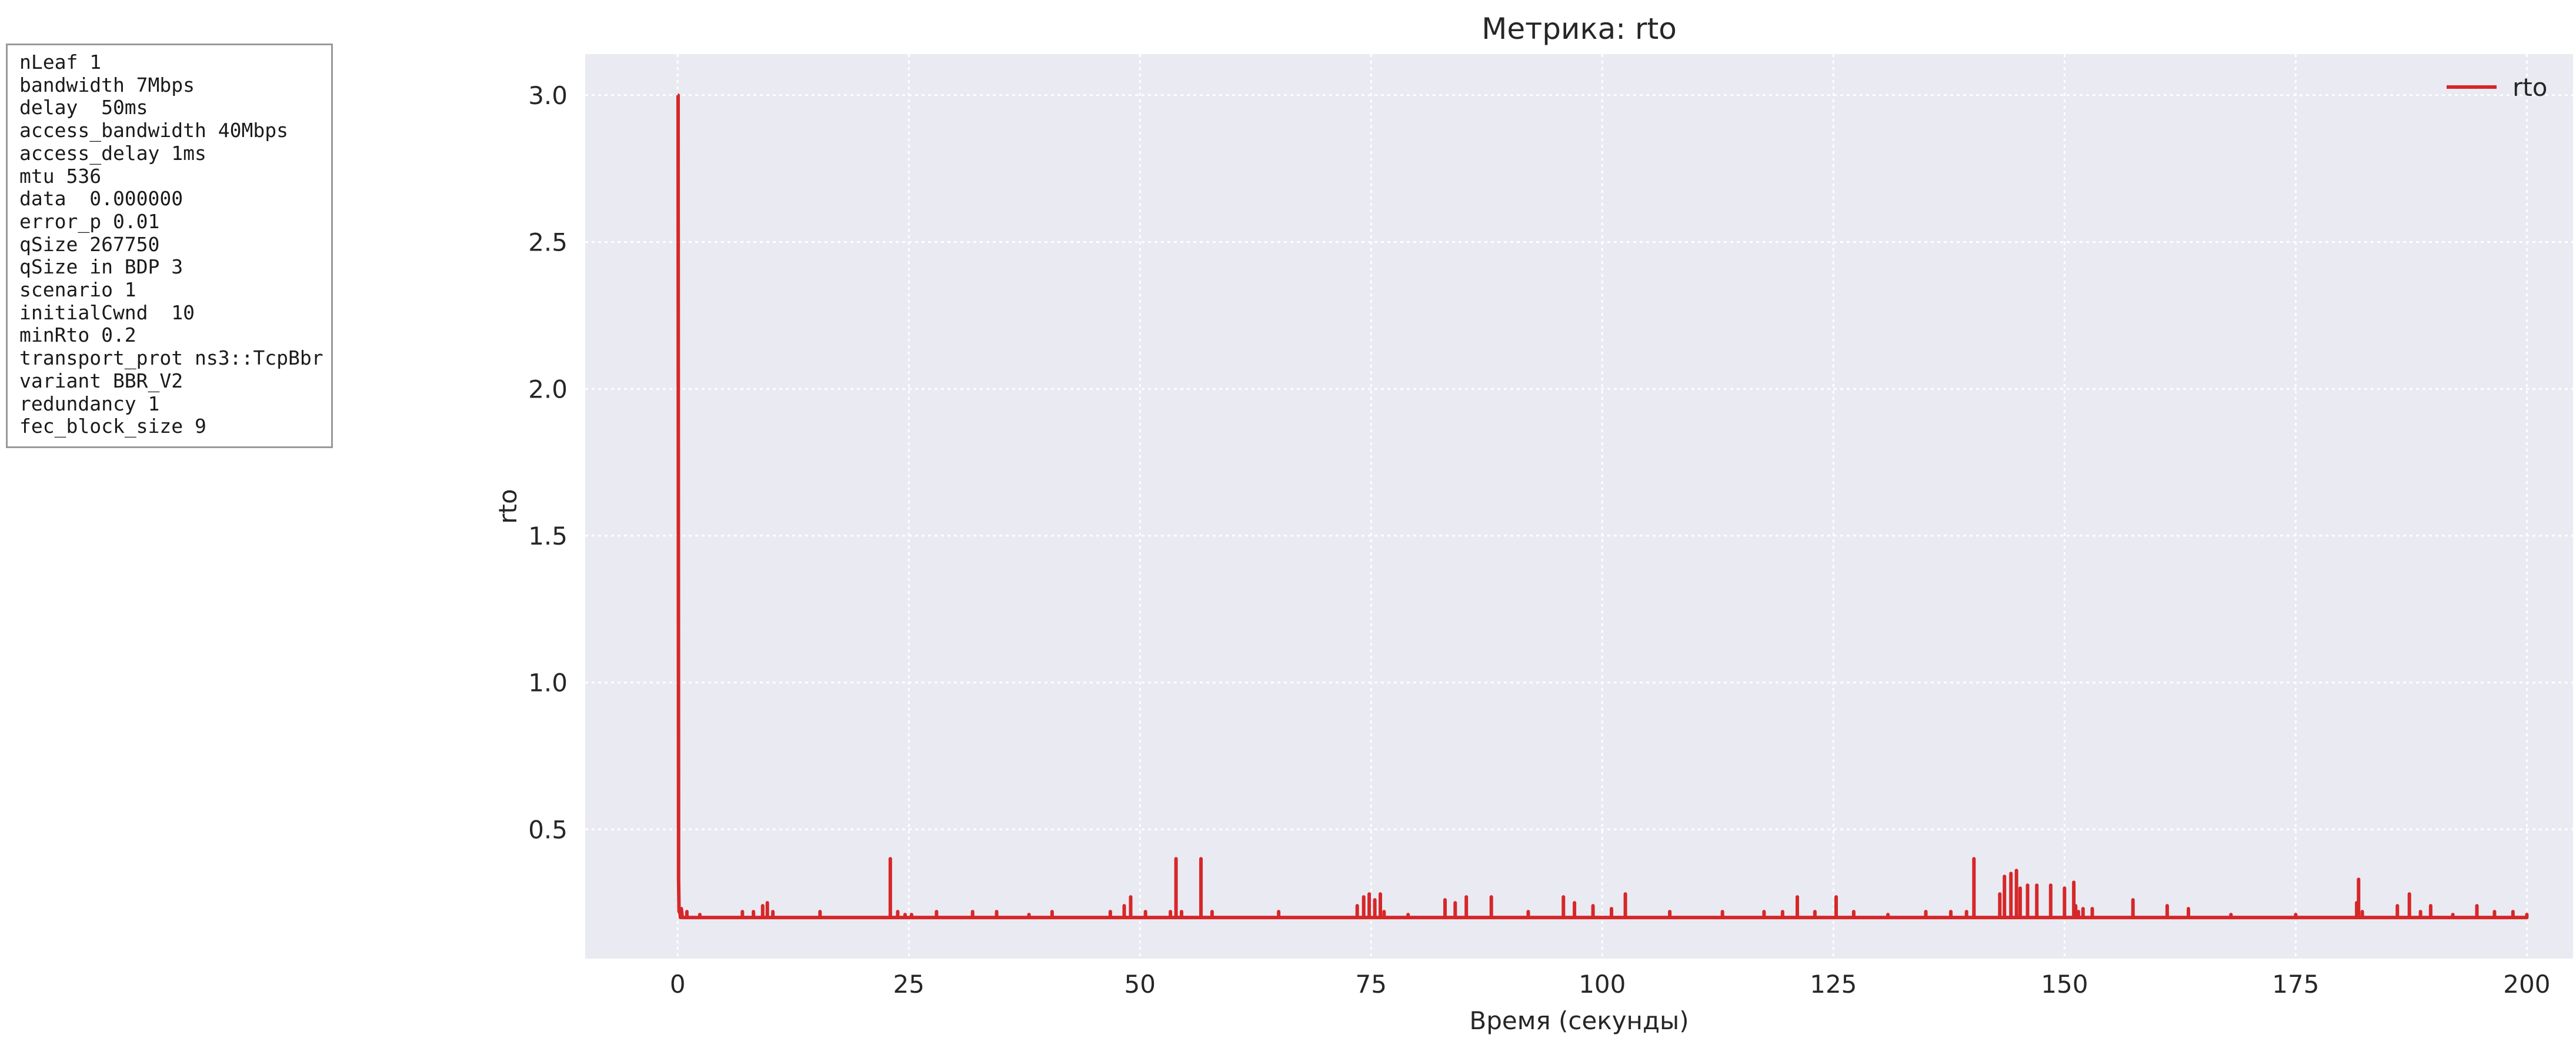 Image resolution: width=2576 pixels, height=1048 pixels. What do you see at coordinates (2526, 984) in the screenshot?
I see `x-tick-label: 200` at bounding box center [2526, 984].